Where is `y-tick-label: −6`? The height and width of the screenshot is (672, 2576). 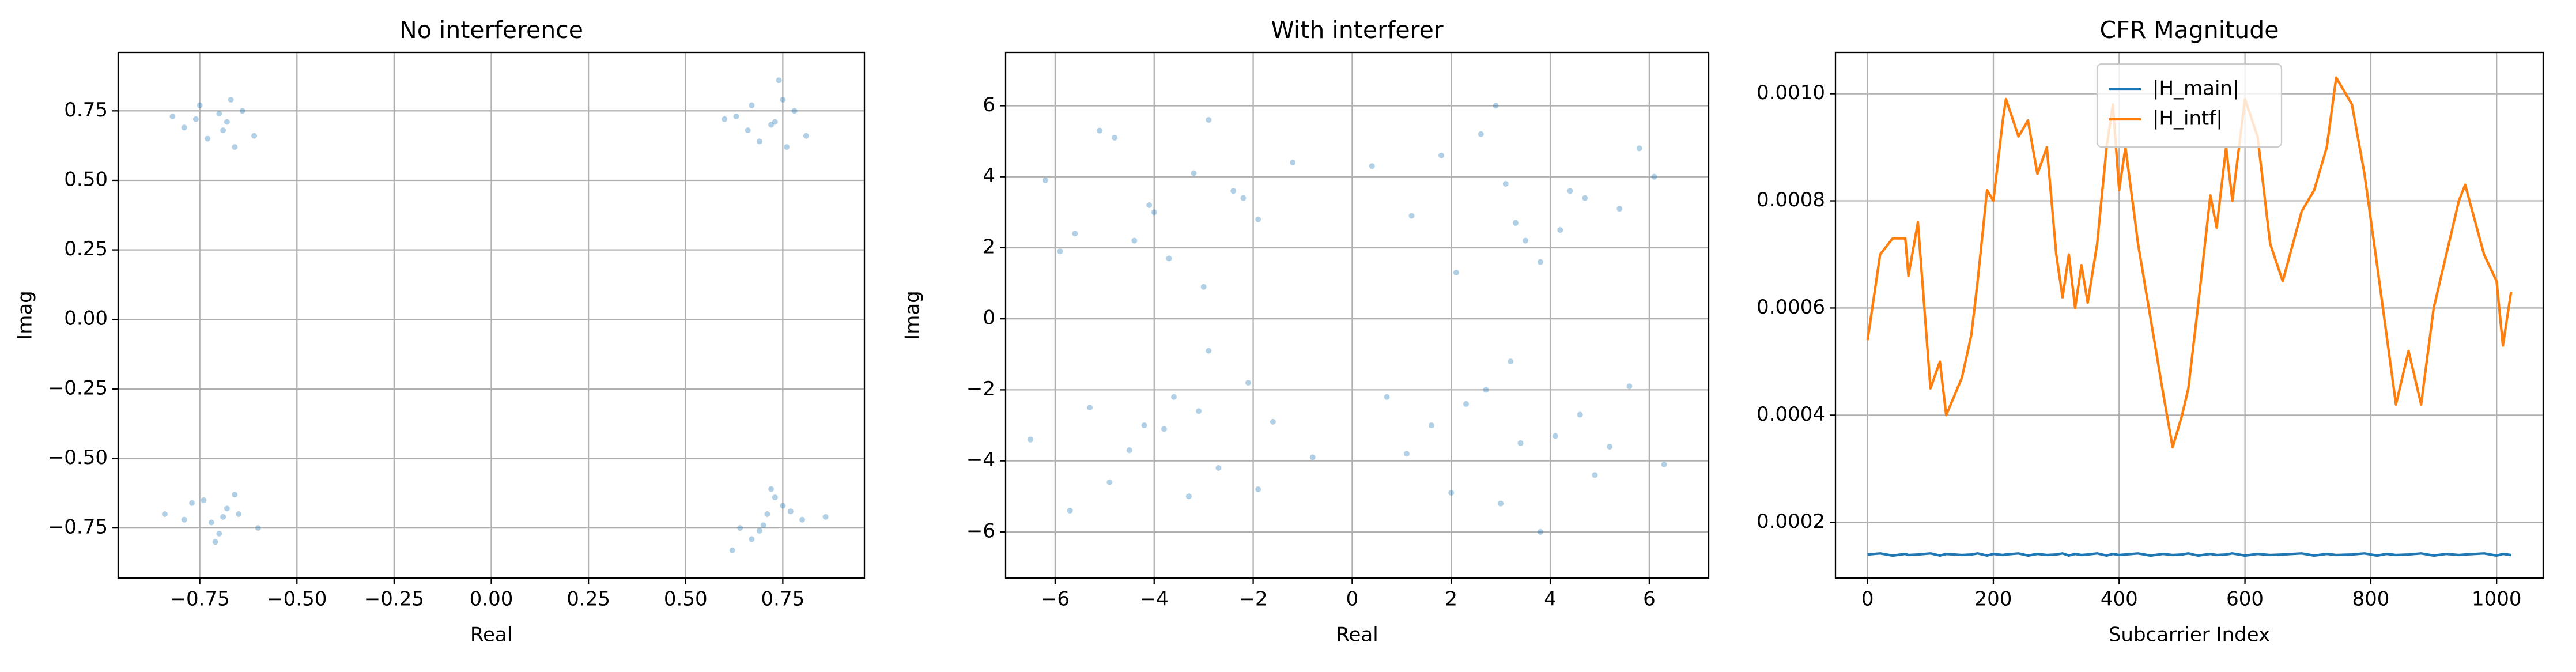
y-tick-label: −6 is located at coordinates (981, 531).